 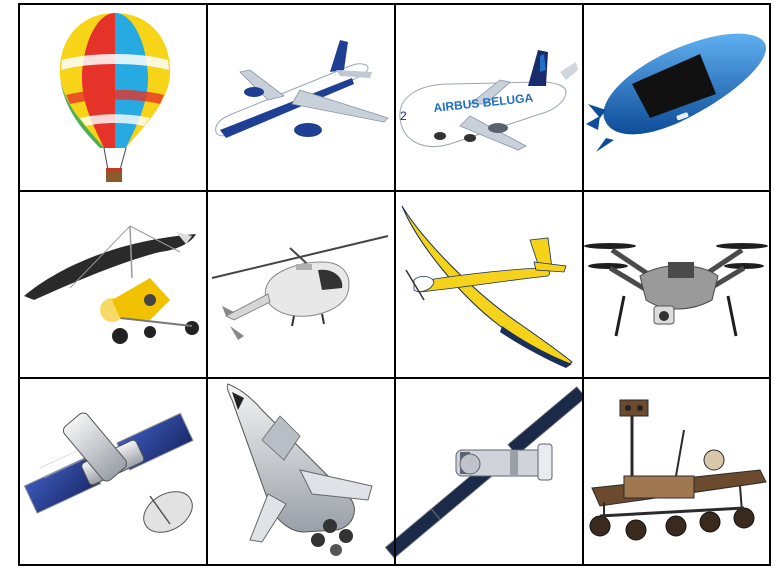 I want to click on space-shuttle-icon, so click(x=299, y=469).